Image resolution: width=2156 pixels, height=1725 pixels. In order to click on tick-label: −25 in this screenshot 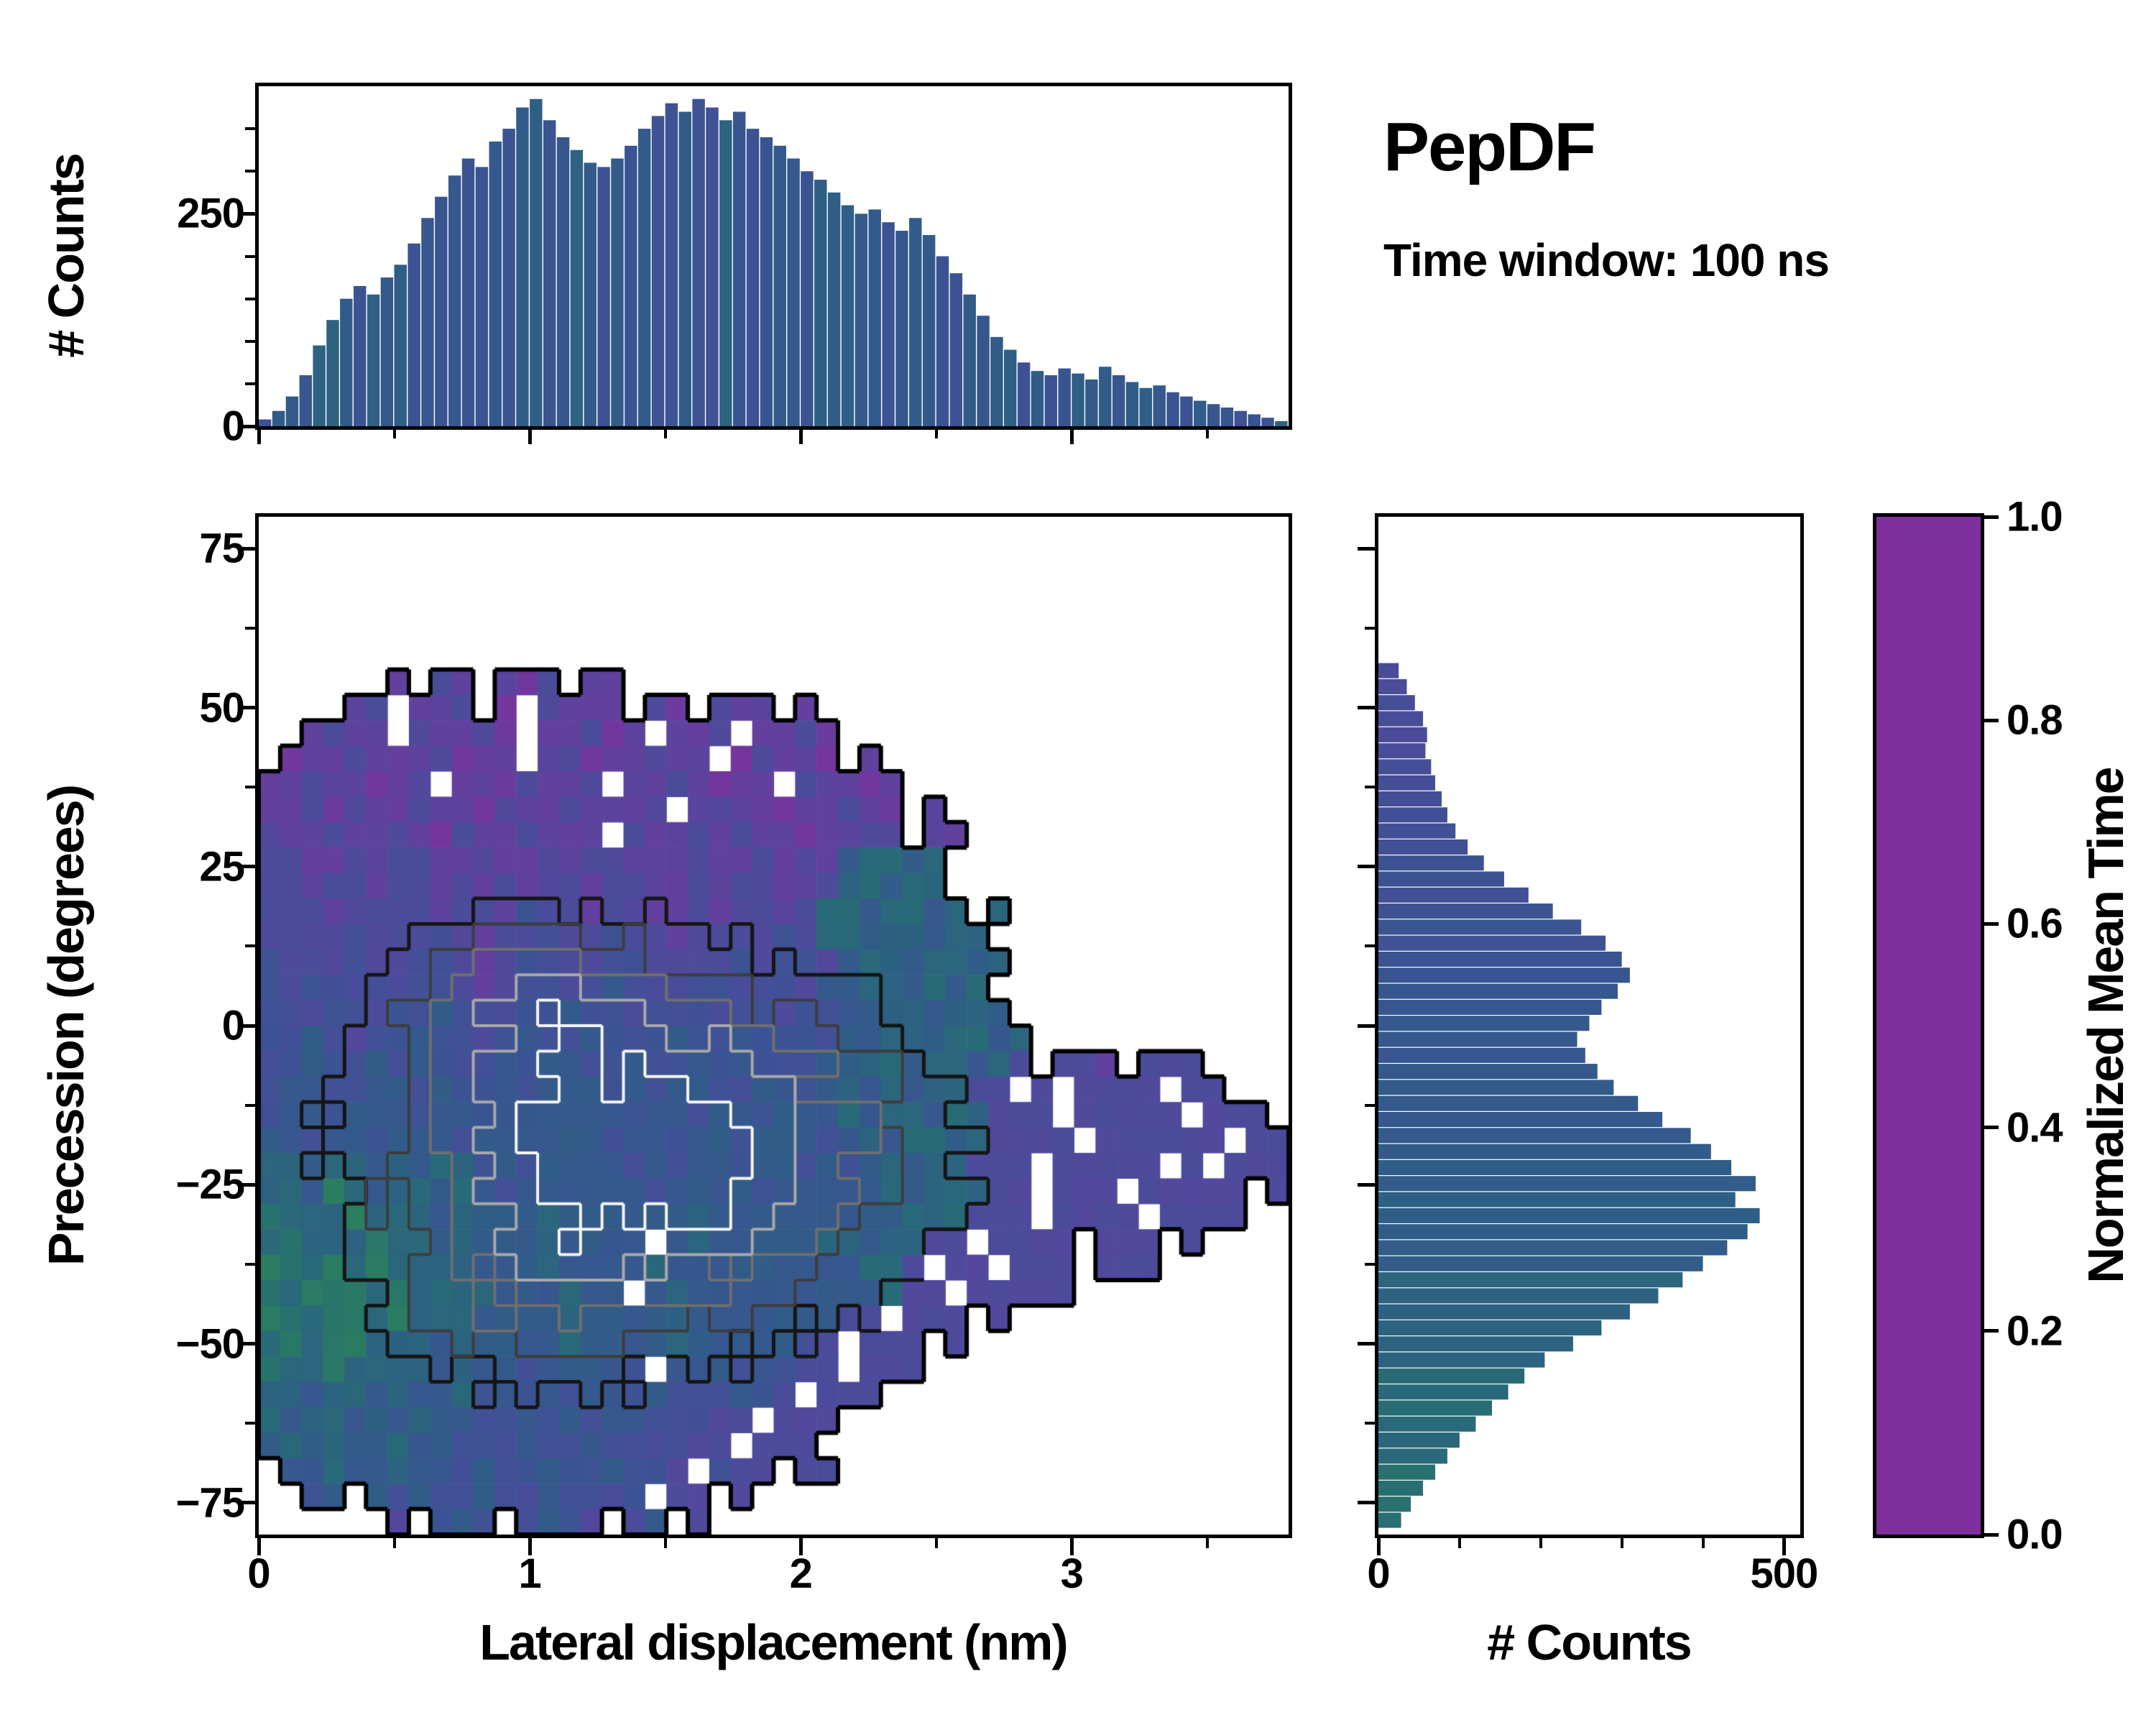, I will do `click(210, 1184)`.